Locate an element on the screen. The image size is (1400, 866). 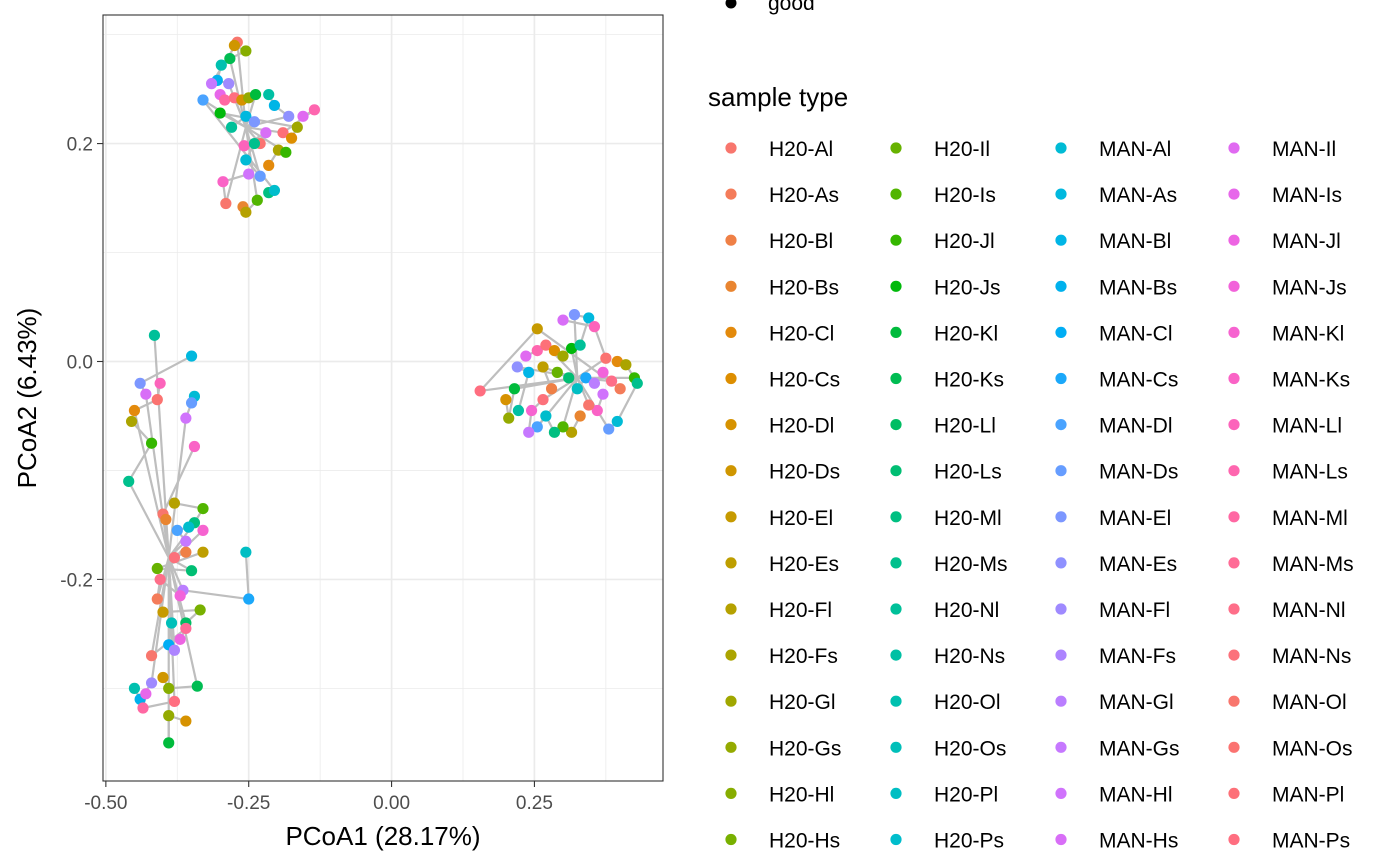
x-tick-label: -0.50 is located at coordinates (105, 803).